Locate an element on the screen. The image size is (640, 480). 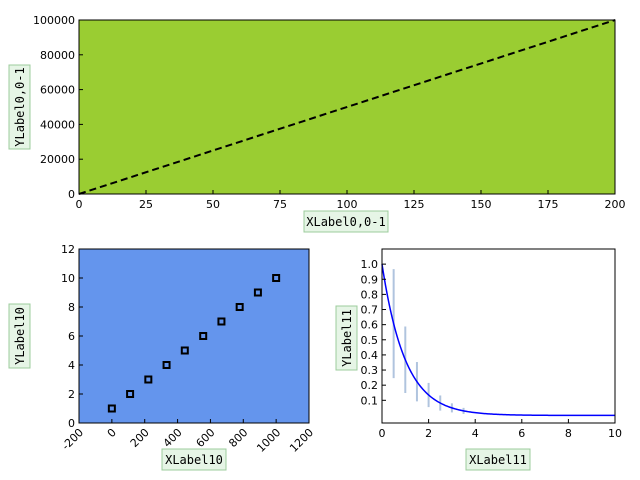
axes-frame-bottom-right is located at coordinates (498, 336).